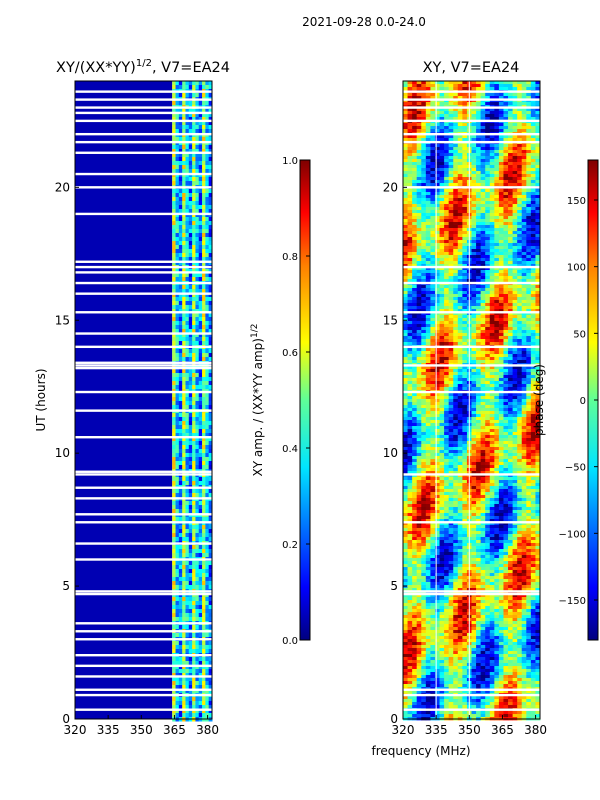  Describe the element at coordinates (62, 320) in the screenshot. I see `y-tick-label: 15` at that location.